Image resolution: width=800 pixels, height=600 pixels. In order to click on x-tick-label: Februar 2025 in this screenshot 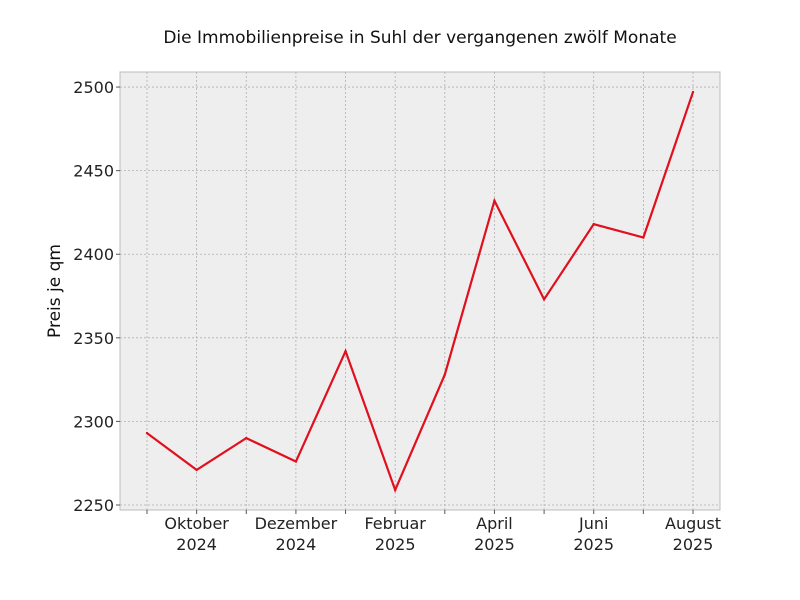, I will do `click(395, 534)`.